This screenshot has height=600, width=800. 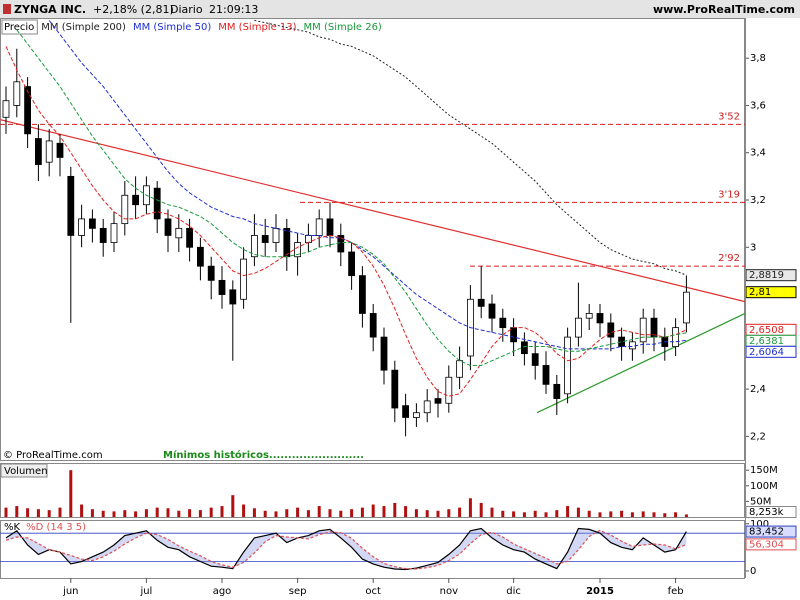 I want to click on y-tick-label: 2,2, so click(x=758, y=436).